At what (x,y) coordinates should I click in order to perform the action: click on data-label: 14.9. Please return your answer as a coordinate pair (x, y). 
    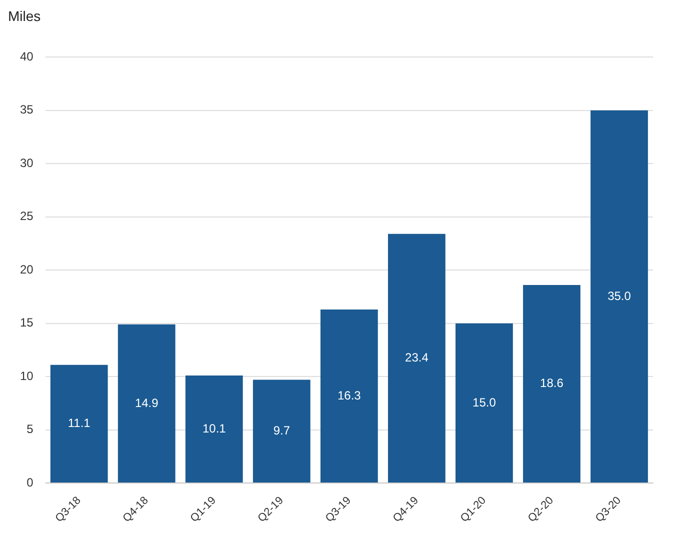
    Looking at the image, I should click on (146, 403).